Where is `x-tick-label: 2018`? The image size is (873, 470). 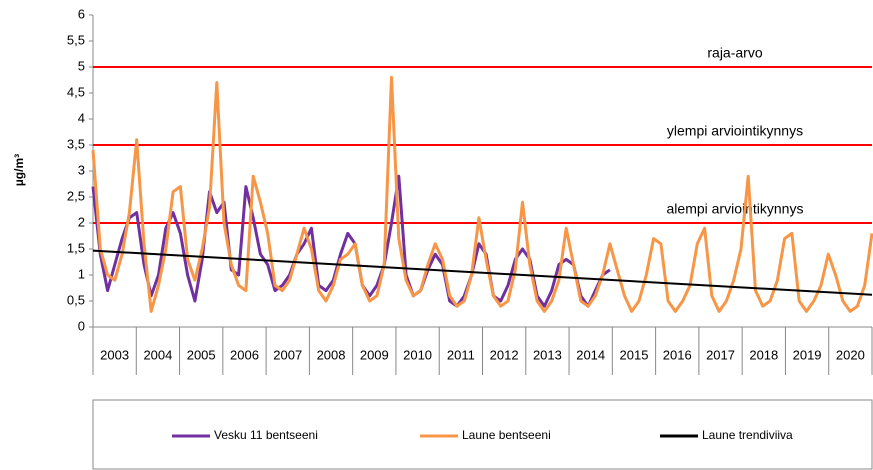
x-tick-label: 2018 is located at coordinates (763, 354).